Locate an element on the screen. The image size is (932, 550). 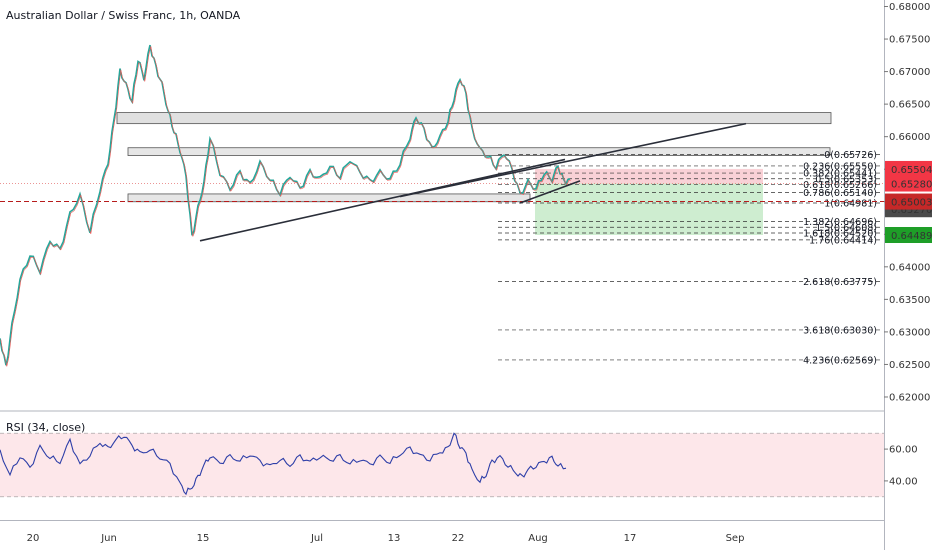
price-tick-label: 0.66500 is located at coordinates (909, 105).